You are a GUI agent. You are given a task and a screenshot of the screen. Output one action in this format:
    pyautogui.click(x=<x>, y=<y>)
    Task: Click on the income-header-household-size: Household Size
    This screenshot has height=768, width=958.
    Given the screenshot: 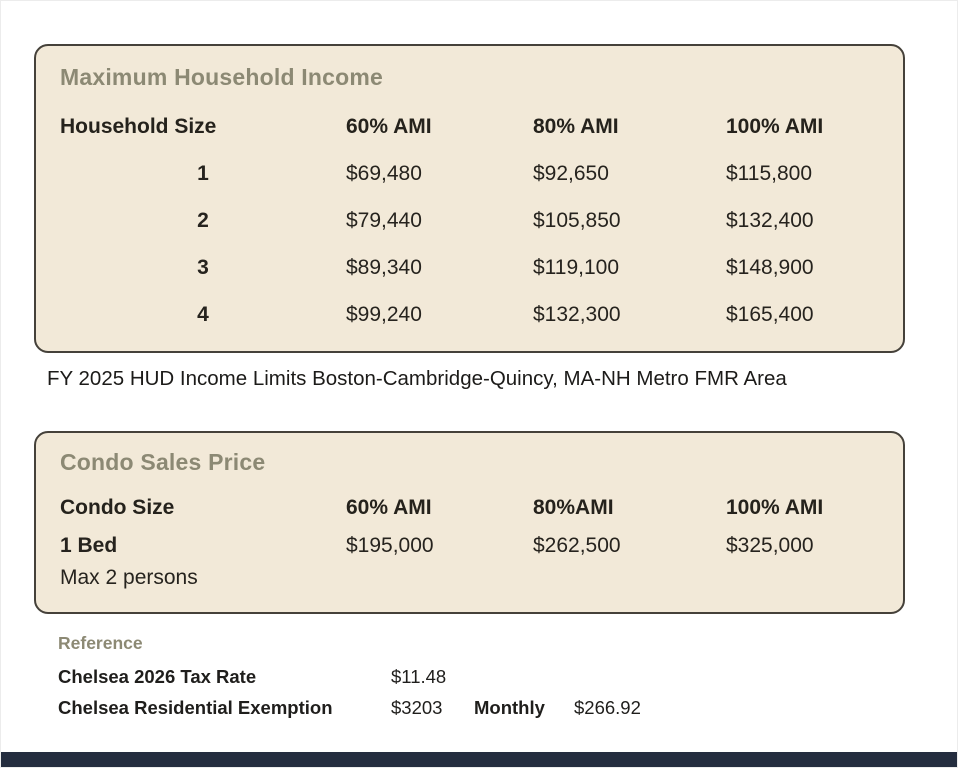 What is the action you would take?
    pyautogui.click(x=138, y=126)
    